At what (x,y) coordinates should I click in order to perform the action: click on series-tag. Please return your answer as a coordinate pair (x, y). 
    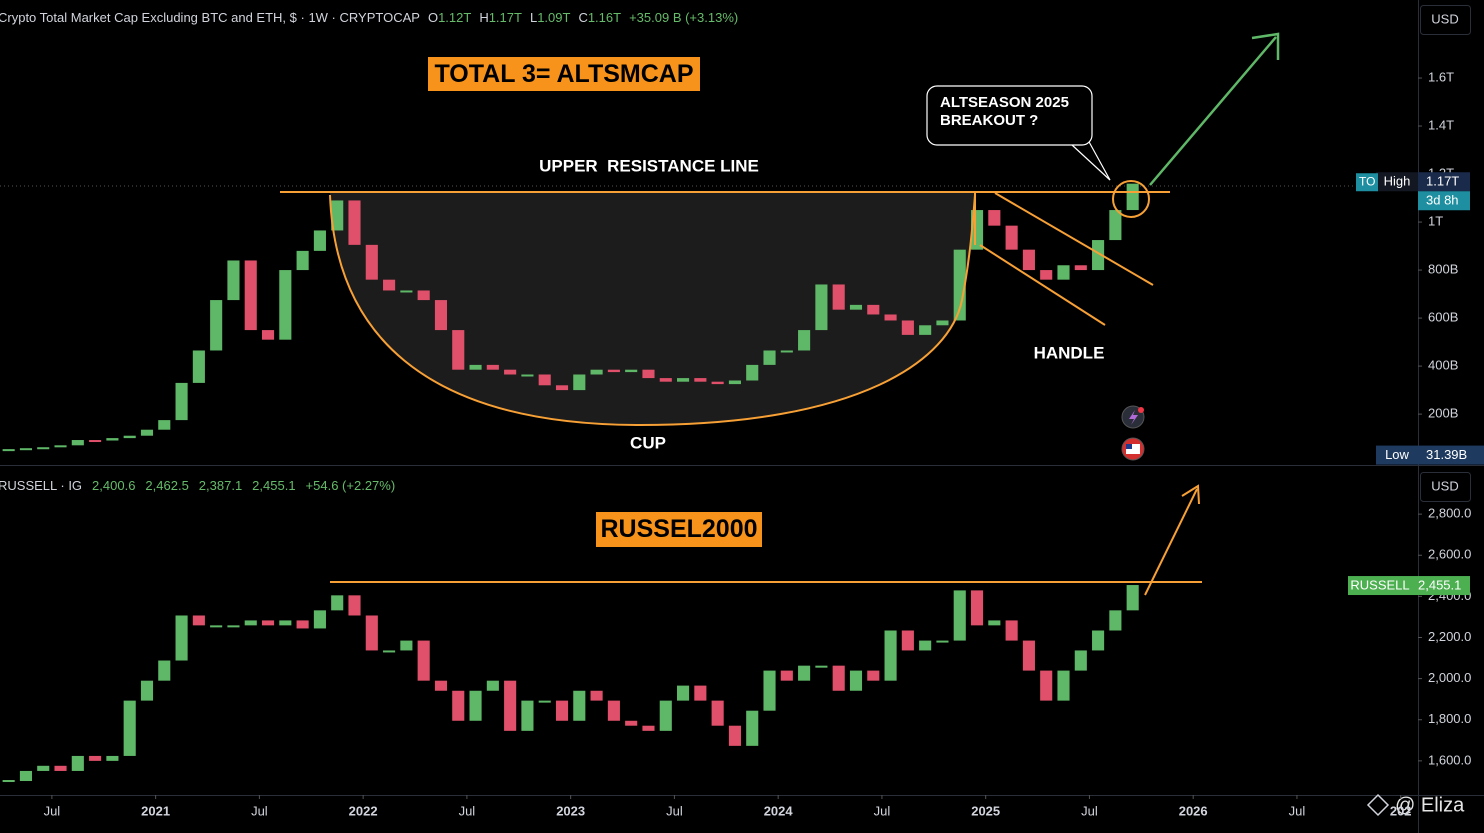
    Looking at the image, I should click on (1367, 182).